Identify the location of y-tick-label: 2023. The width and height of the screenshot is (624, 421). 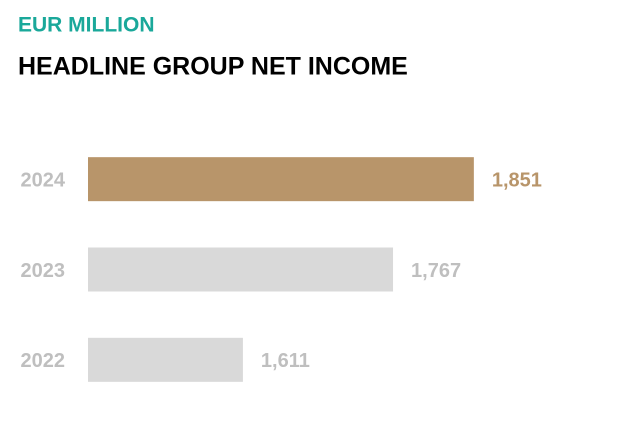
(43, 271).